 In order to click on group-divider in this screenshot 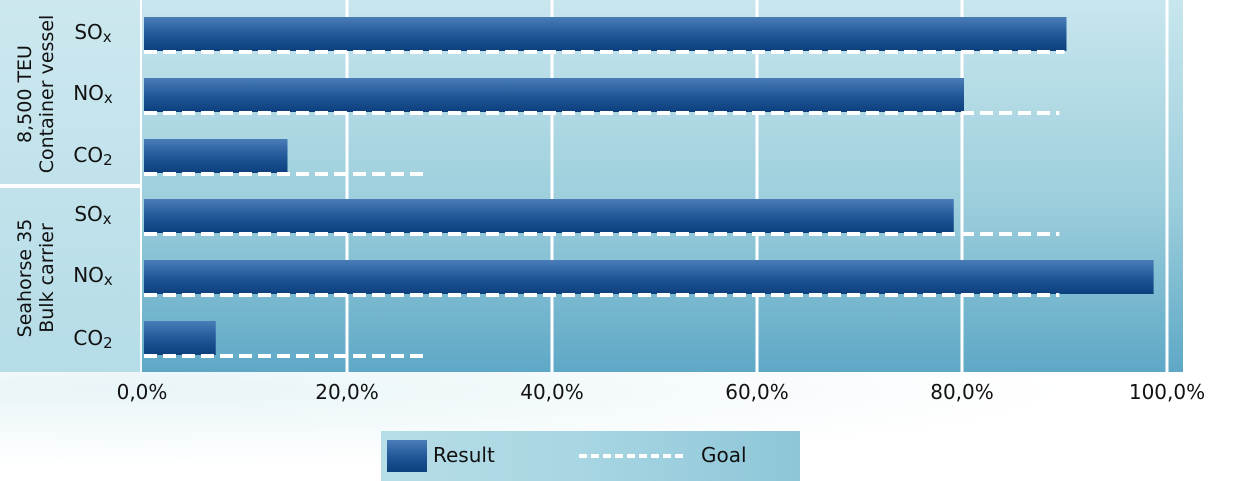, I will do `click(70, 186)`.